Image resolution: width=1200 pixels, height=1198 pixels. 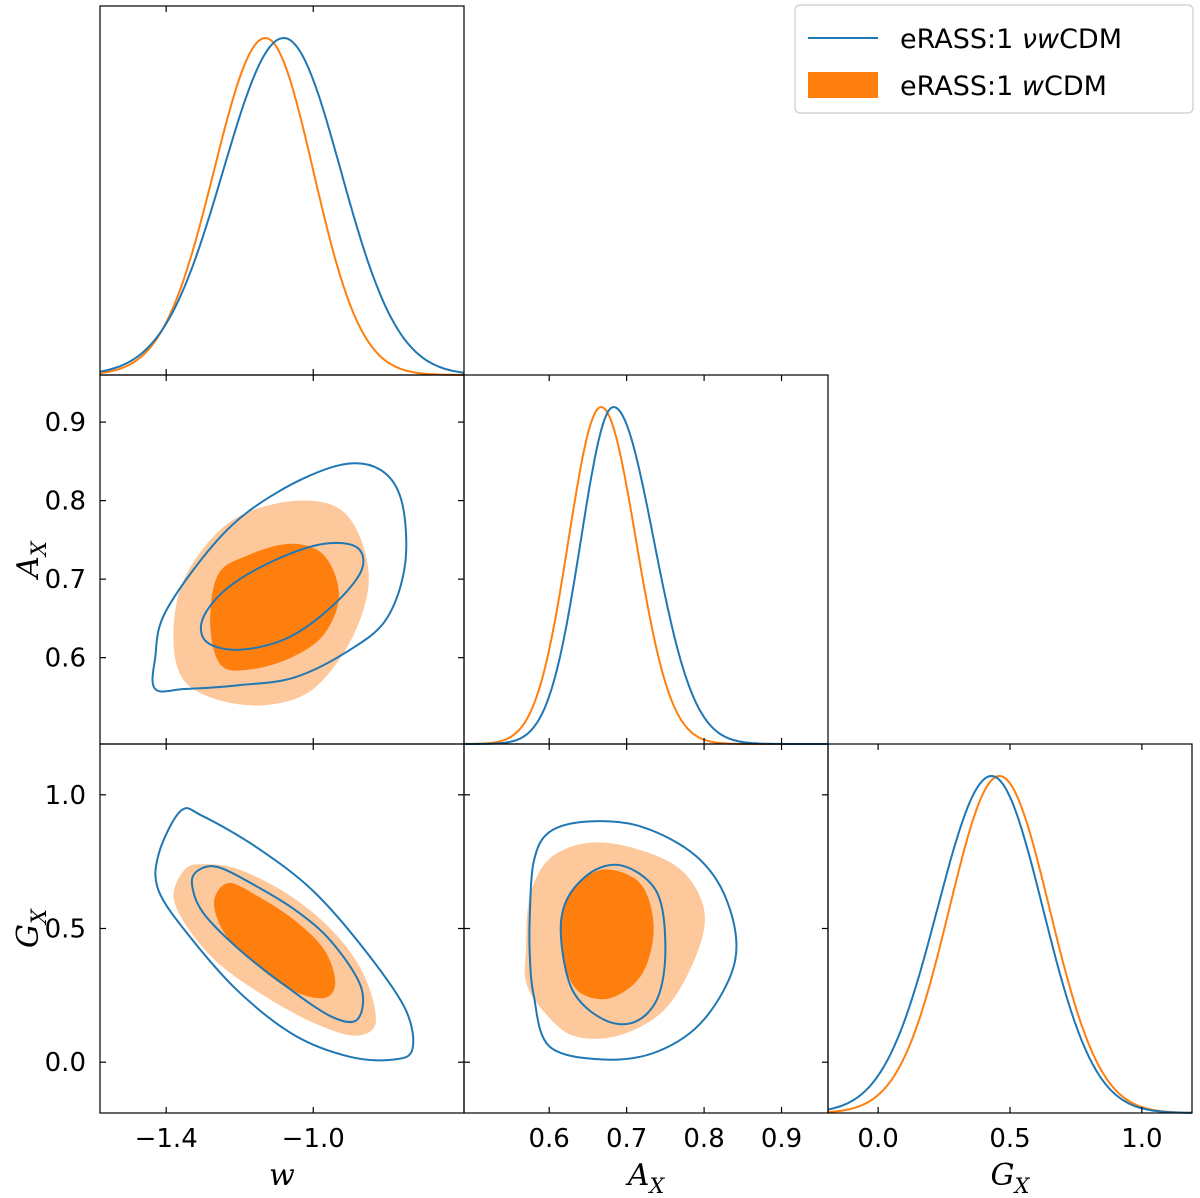 I want to click on marginal-curve-wcdm-w, so click(x=281, y=206).